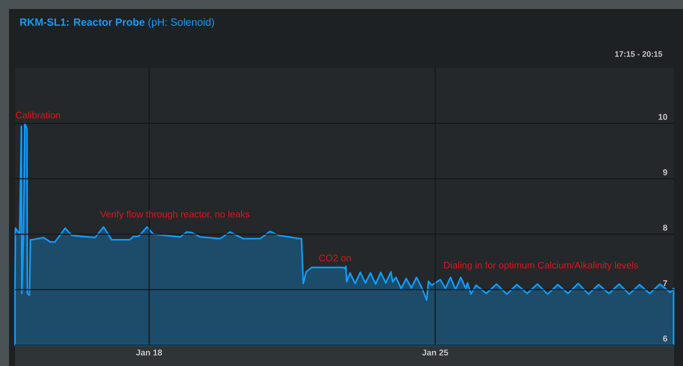  I want to click on x-tick-label: Jan 25, so click(435, 353).